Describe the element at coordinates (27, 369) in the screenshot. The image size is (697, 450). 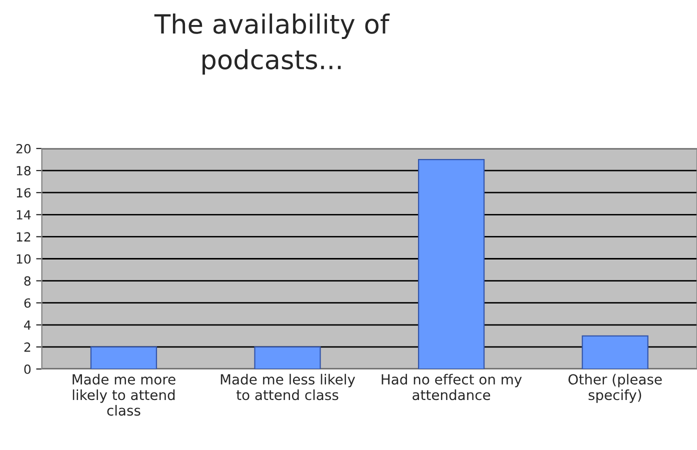
I see `y-tick-label: 0` at that location.